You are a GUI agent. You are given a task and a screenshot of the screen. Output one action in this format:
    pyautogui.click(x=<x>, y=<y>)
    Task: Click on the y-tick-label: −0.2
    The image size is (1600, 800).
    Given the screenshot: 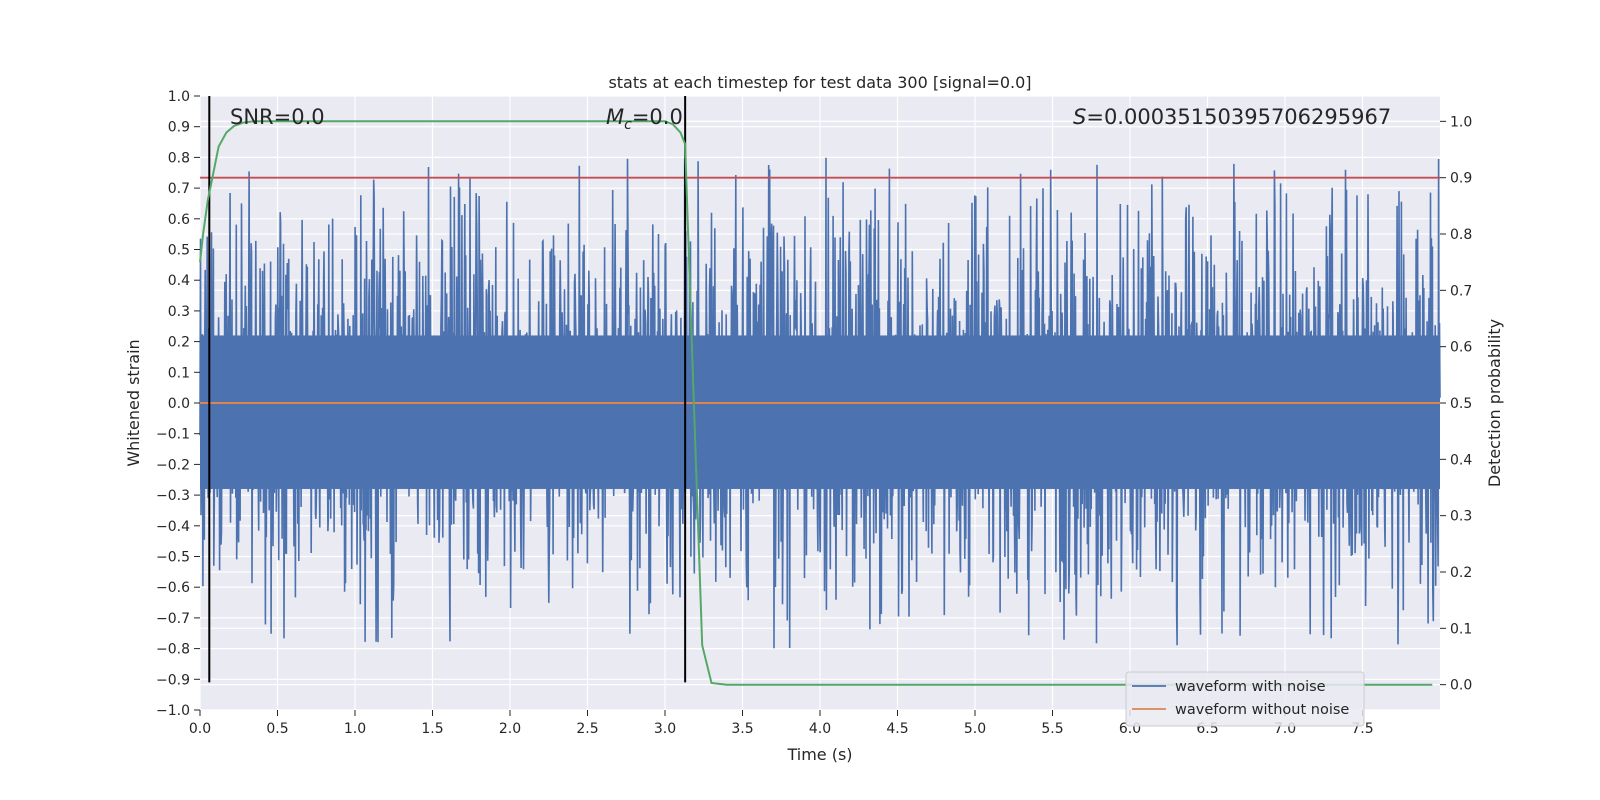 What is the action you would take?
    pyautogui.click(x=173, y=465)
    